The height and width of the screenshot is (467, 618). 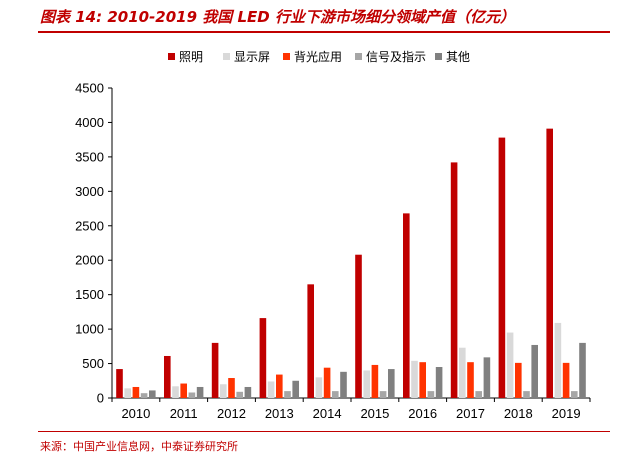 I want to click on legend-item: 背光应用, so click(x=312, y=56).